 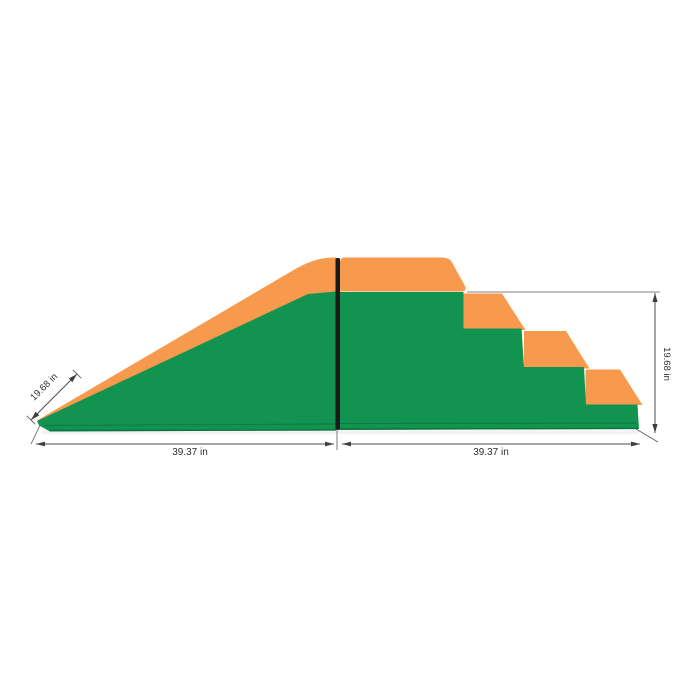 I want to click on stairs-step-3-tread, so click(x=557, y=350).